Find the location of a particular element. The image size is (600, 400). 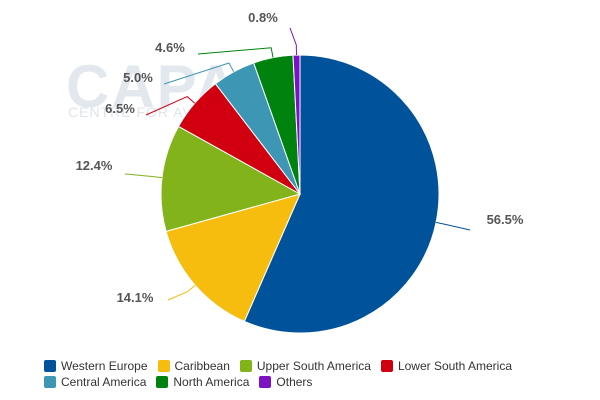

legend-item: Central America is located at coordinates (95, 382).